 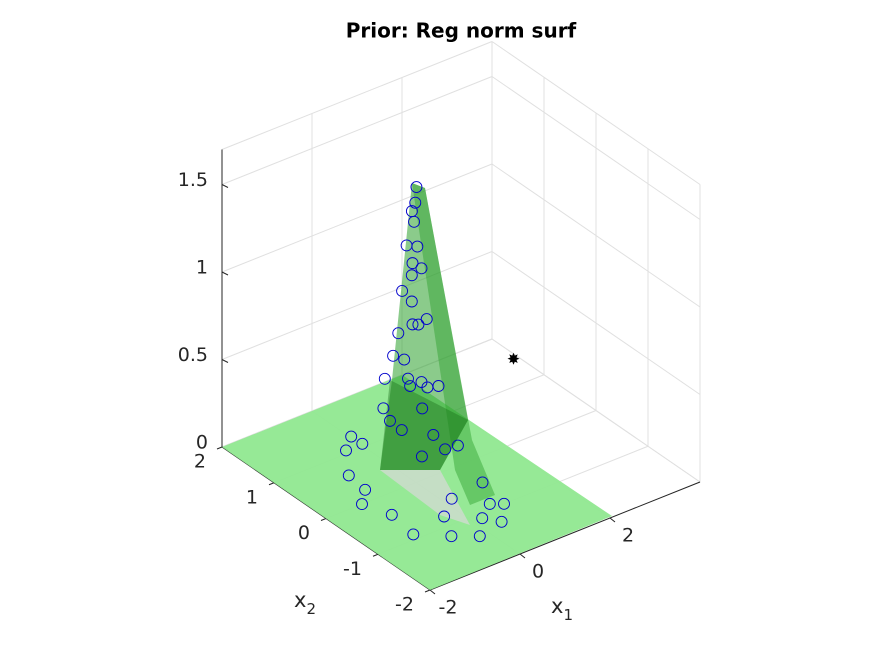 I want to click on x-label-main: x, so click(x=557, y=606).